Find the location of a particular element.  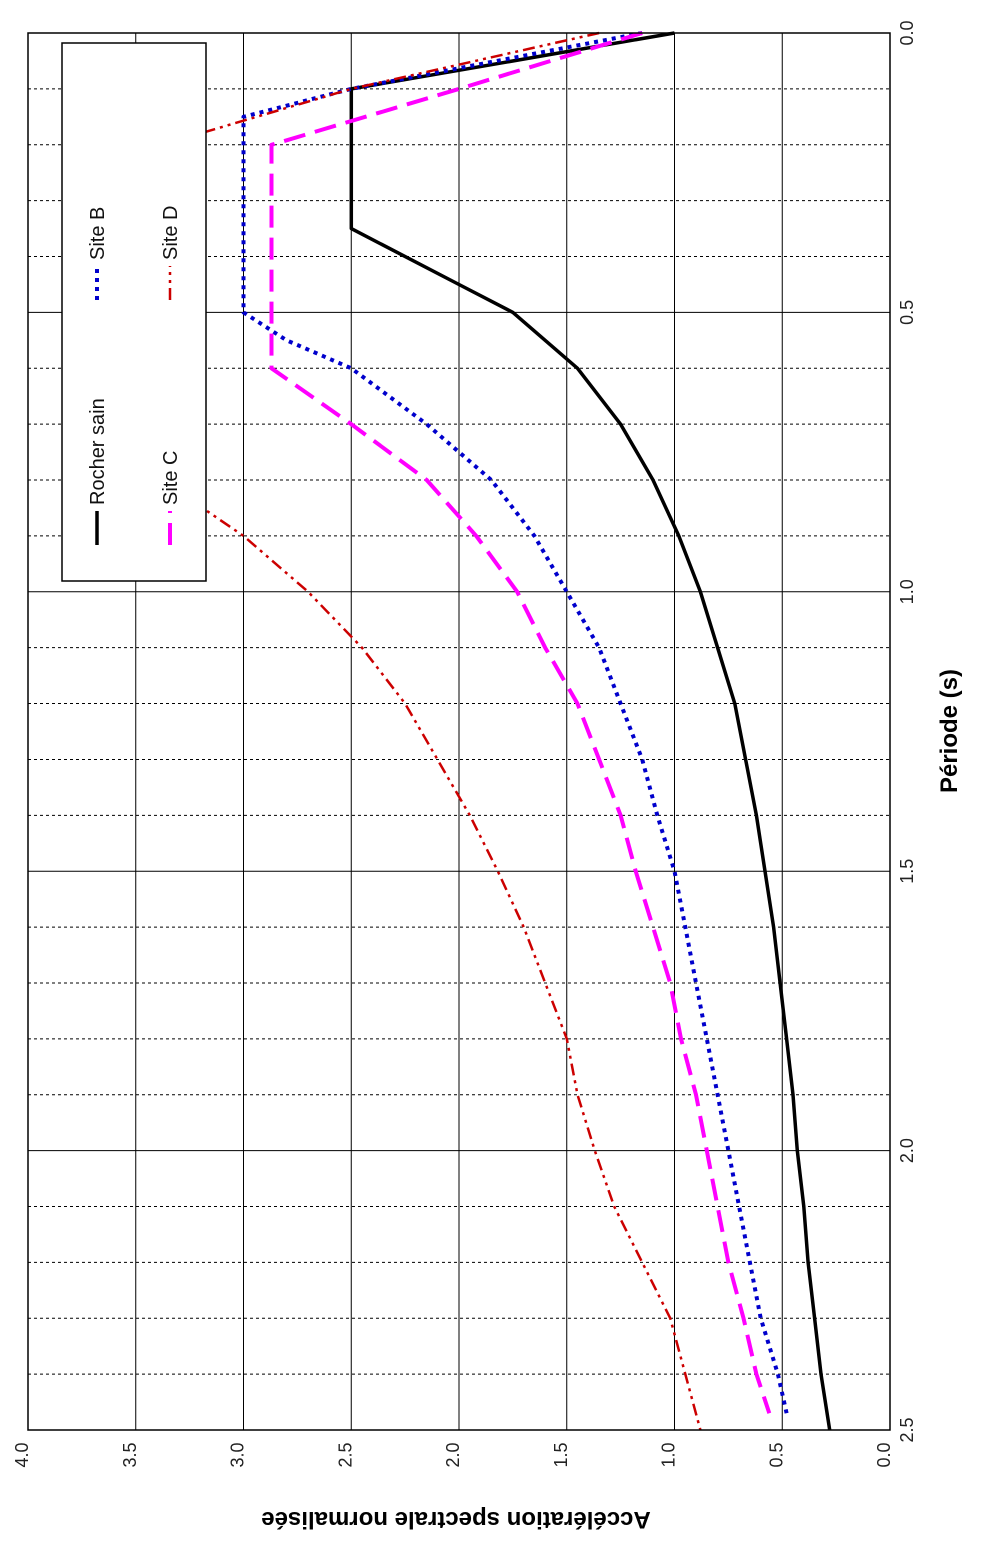

y-tick-label: 3.0 is located at coordinates (238, 1454).